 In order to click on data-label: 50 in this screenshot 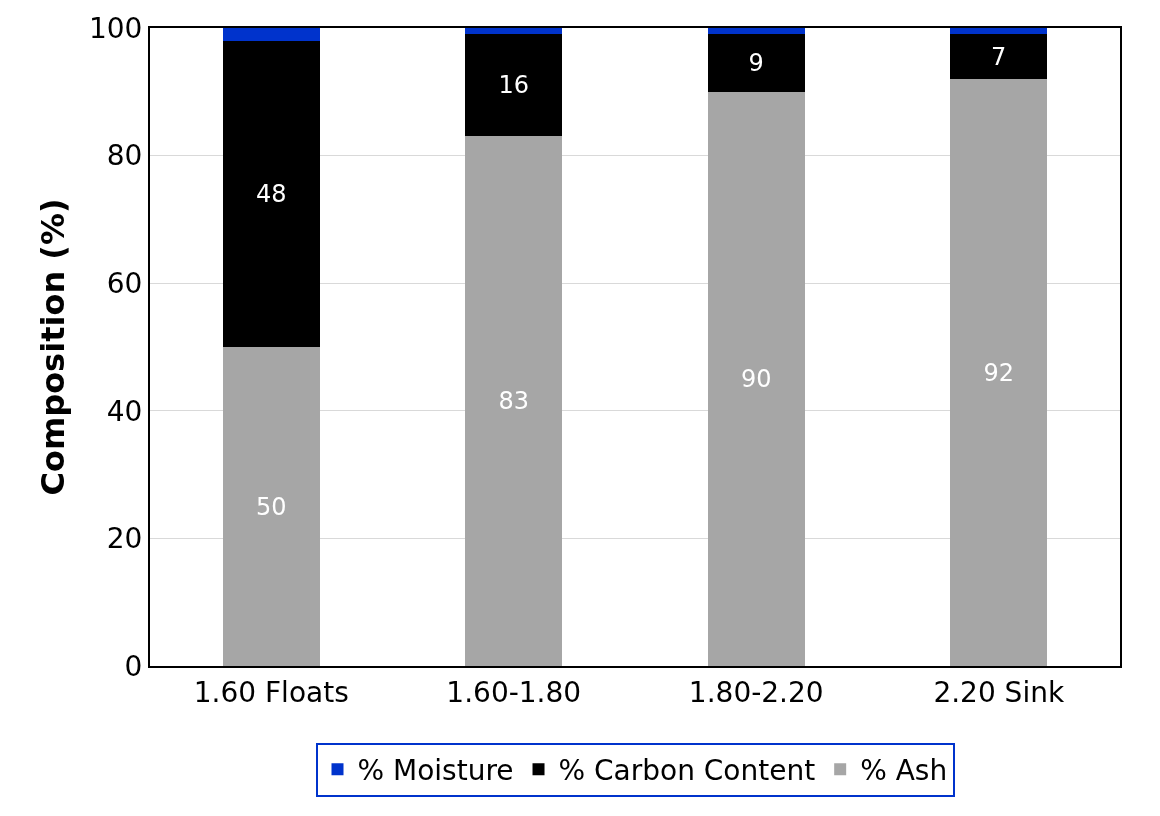, I will do `click(271, 506)`.